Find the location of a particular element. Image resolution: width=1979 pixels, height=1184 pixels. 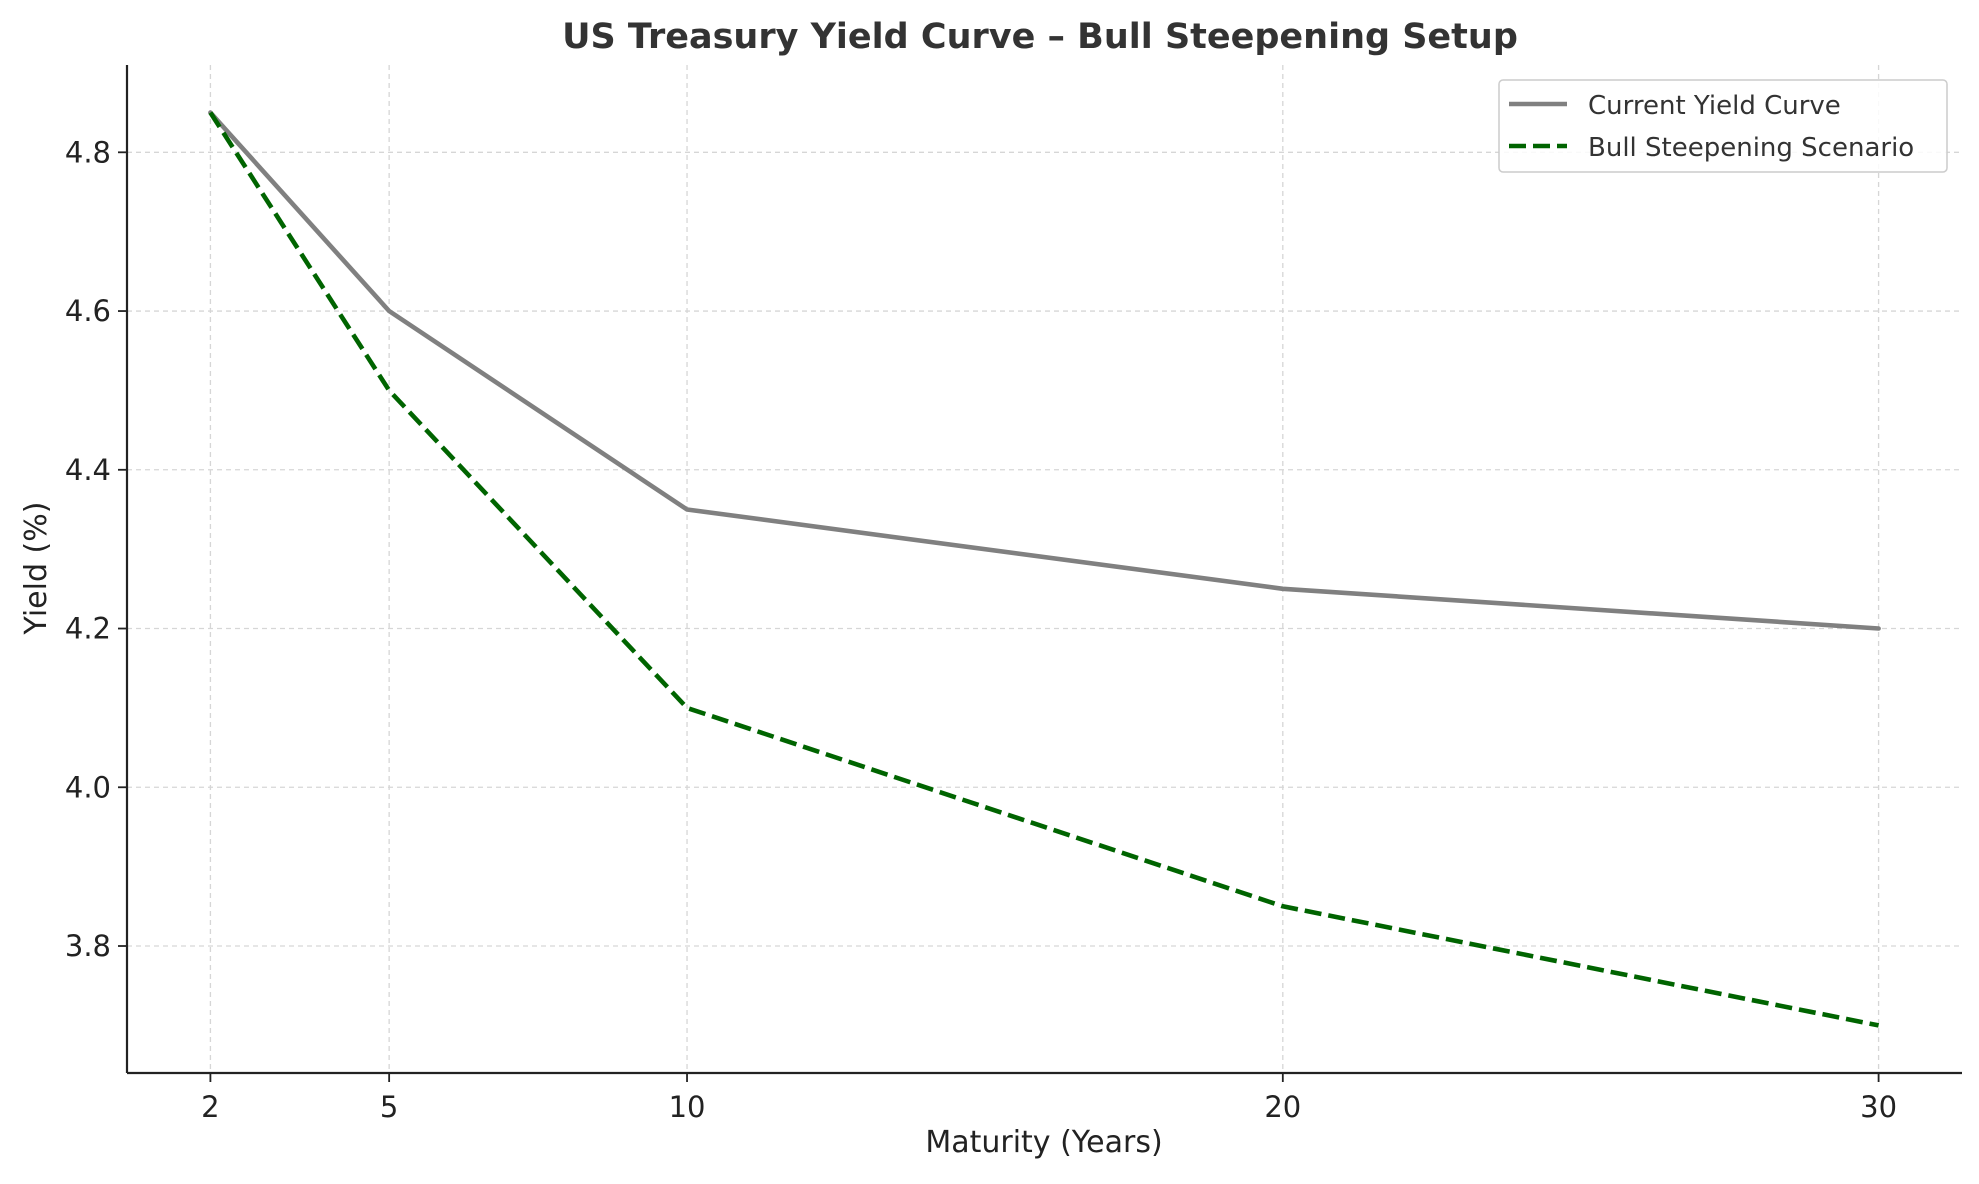

y-tick-label: 4.6 is located at coordinates (88, 311).